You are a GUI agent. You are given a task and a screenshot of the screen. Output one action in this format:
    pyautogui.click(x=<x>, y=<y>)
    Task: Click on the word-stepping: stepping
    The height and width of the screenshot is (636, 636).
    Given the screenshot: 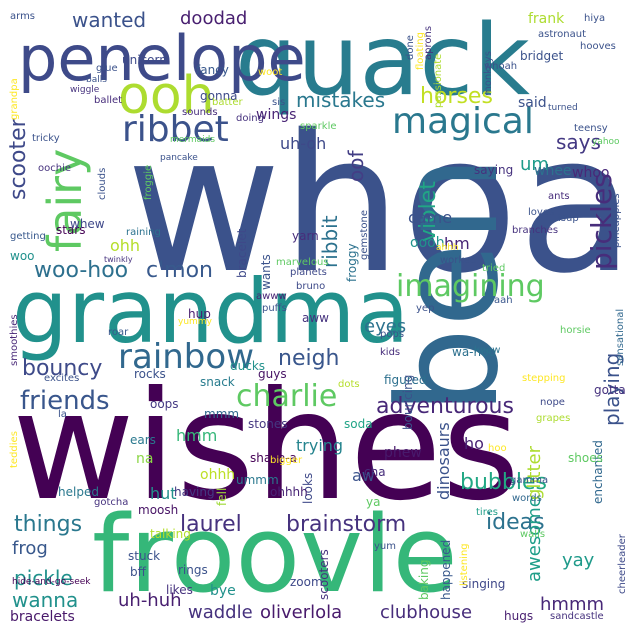 What is the action you would take?
    pyautogui.click(x=544, y=378)
    